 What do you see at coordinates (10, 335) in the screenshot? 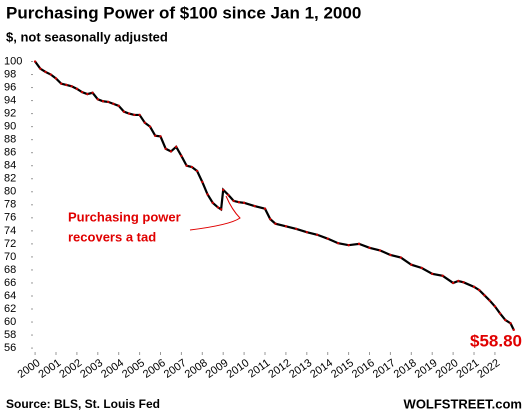
I see `y-tick-label: 58` at bounding box center [10, 335].